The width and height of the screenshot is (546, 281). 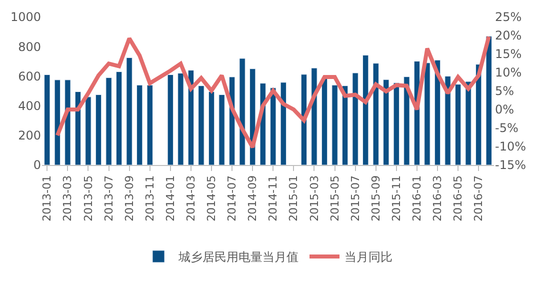 What do you see at coordinates (510, 147) in the screenshot?
I see `y2-tick-label: -10%` at bounding box center [510, 147].